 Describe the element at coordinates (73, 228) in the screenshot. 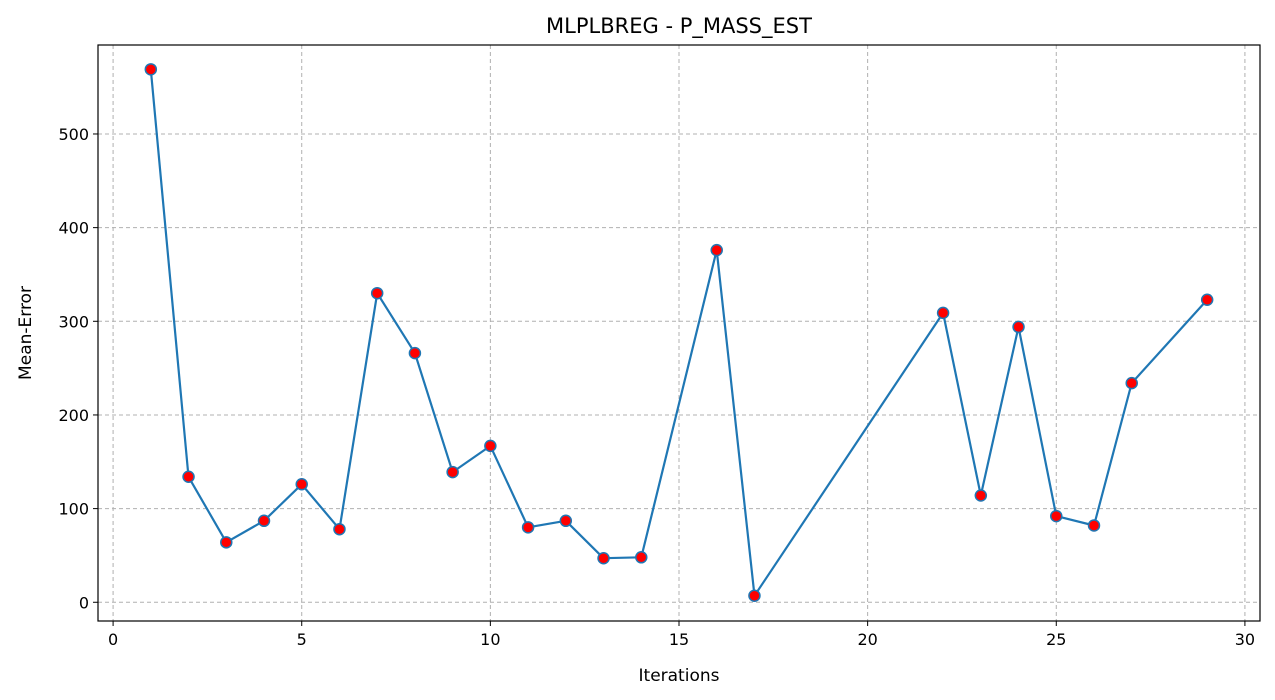

I see `y-tick-label: 400` at that location.